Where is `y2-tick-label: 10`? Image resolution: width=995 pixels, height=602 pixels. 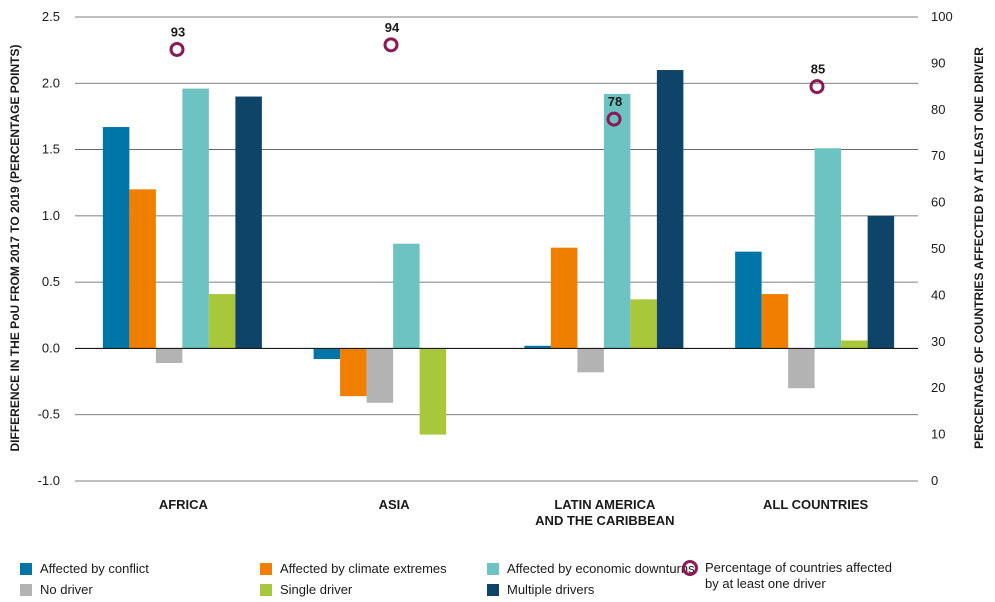 y2-tick-label: 10 is located at coordinates (938, 434).